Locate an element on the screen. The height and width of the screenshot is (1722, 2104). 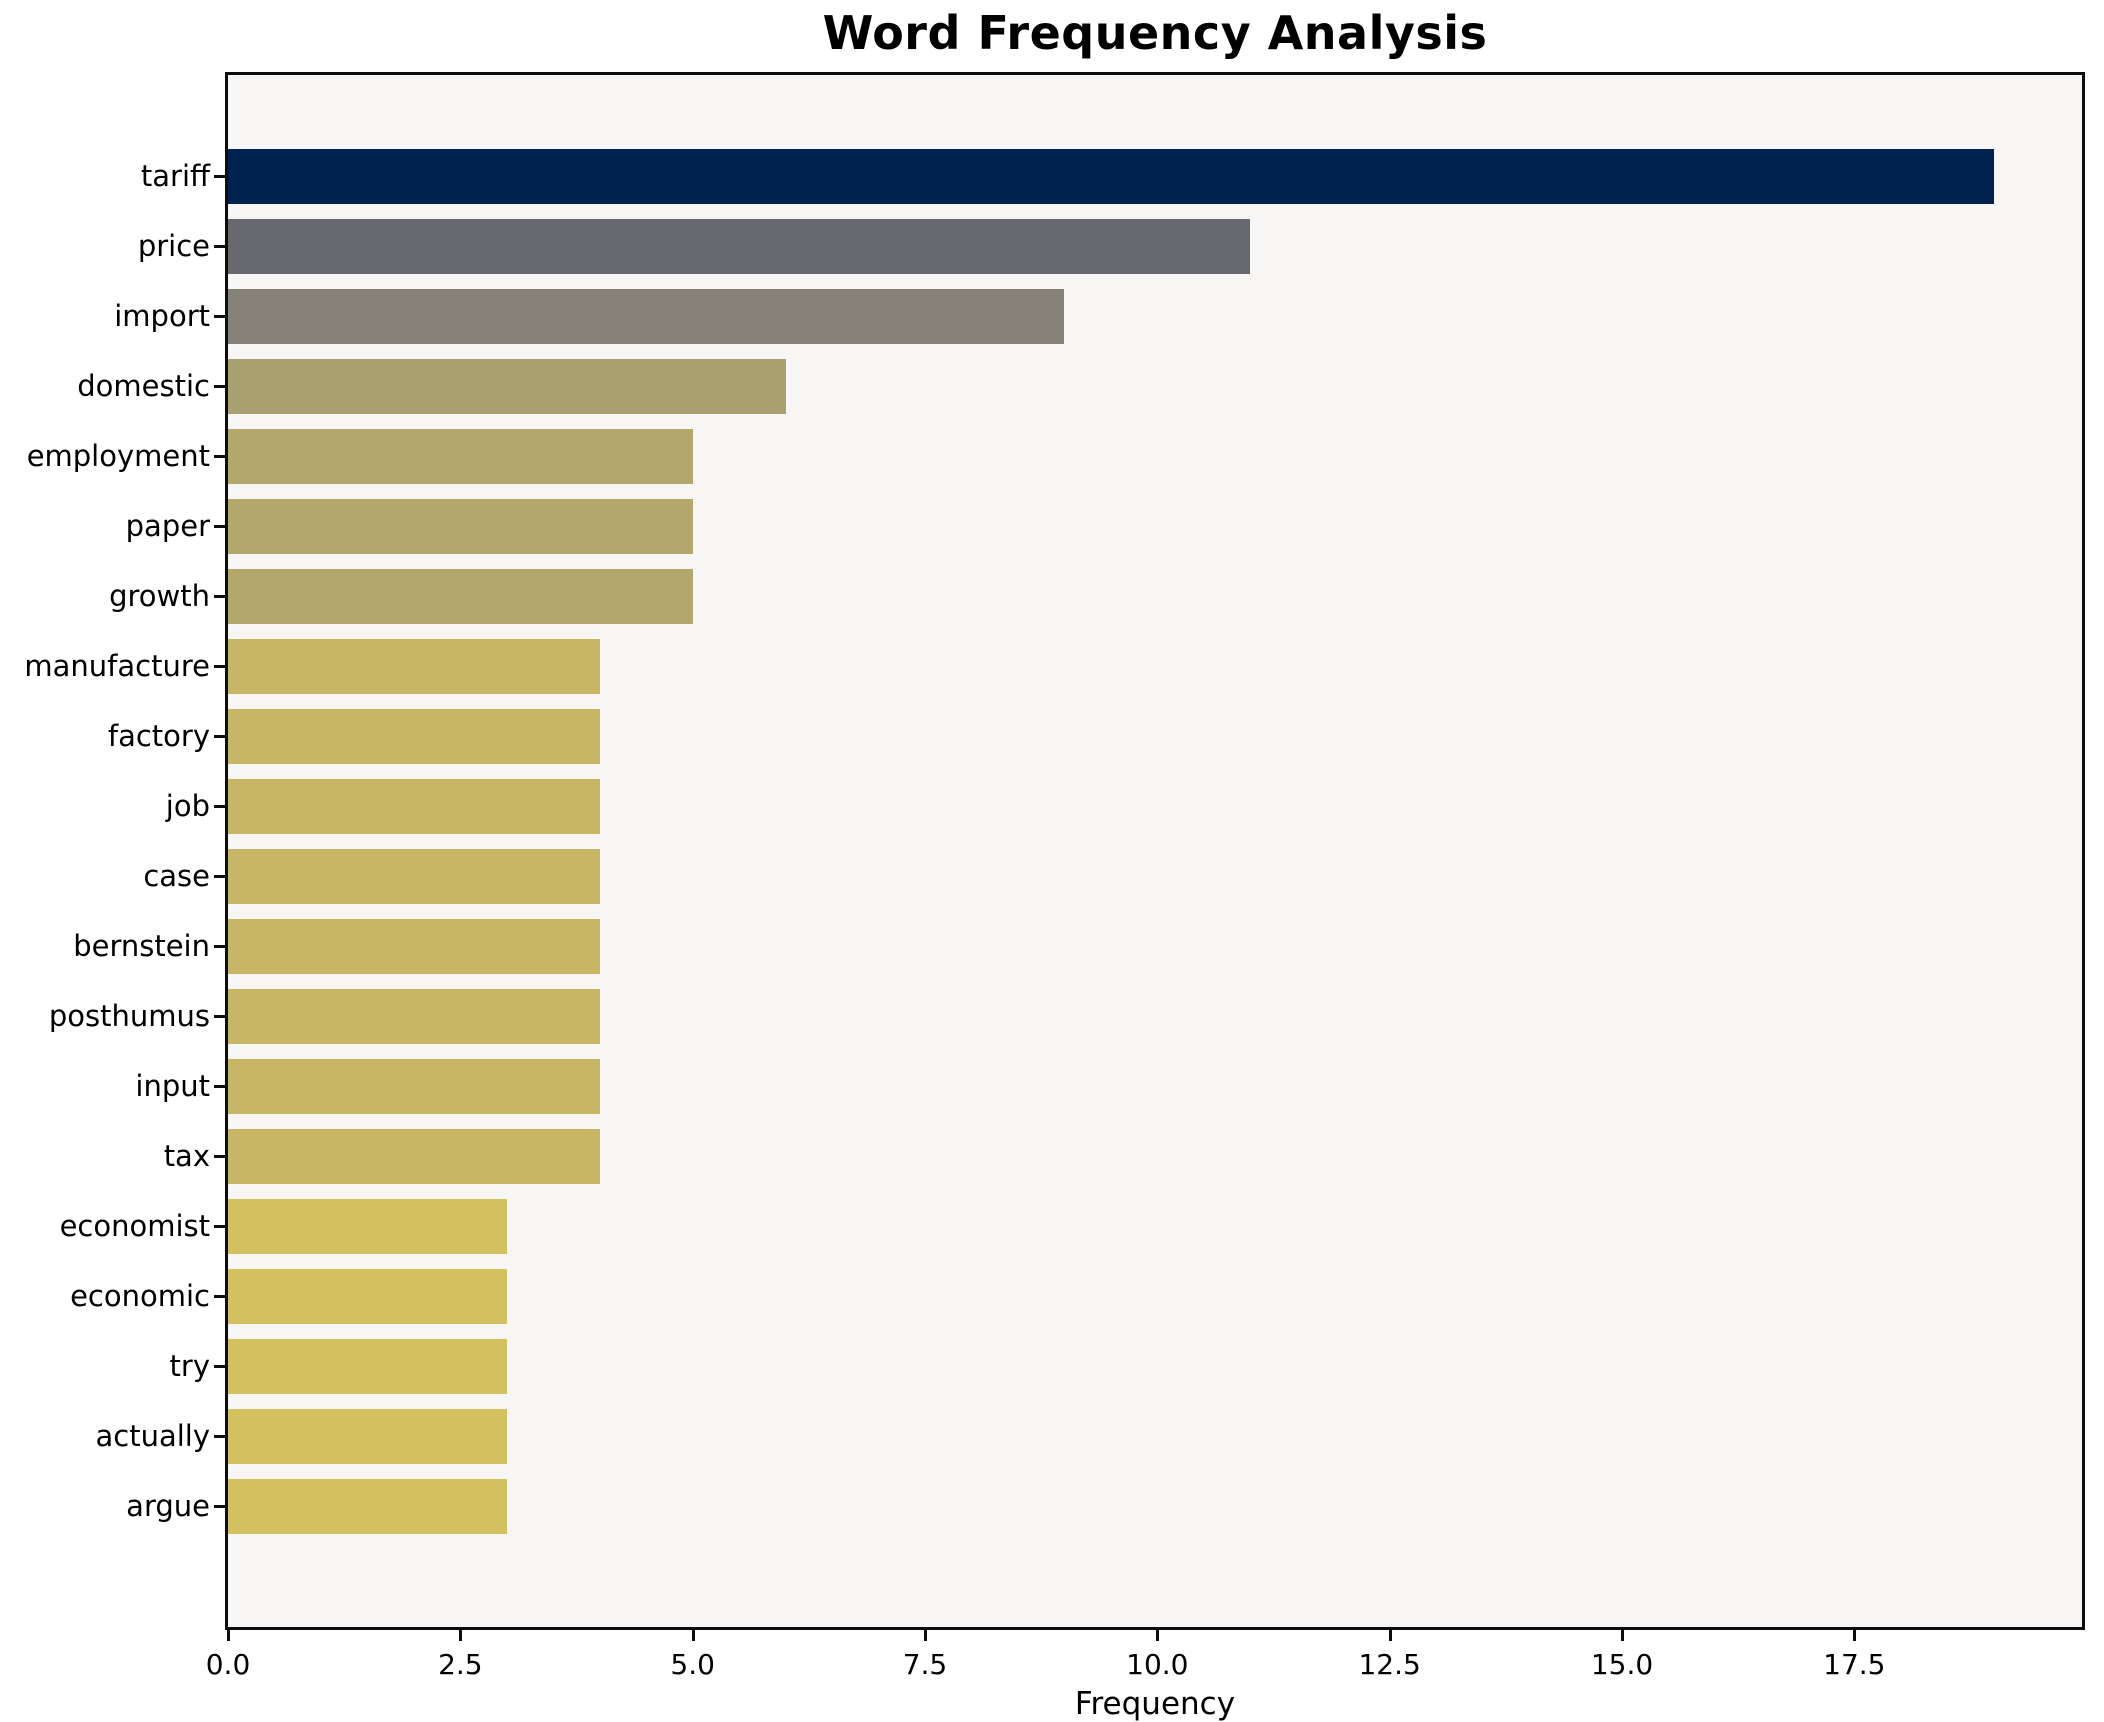
bar-try is located at coordinates (367, 1366).